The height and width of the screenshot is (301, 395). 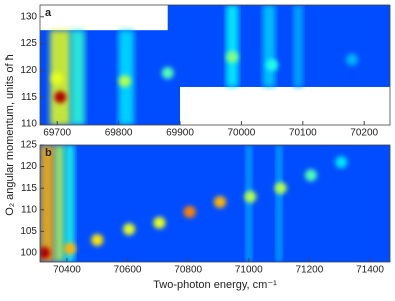 I want to click on y-axis-label: O₂ angular momentum, units of ħ, so click(x=10, y=134).